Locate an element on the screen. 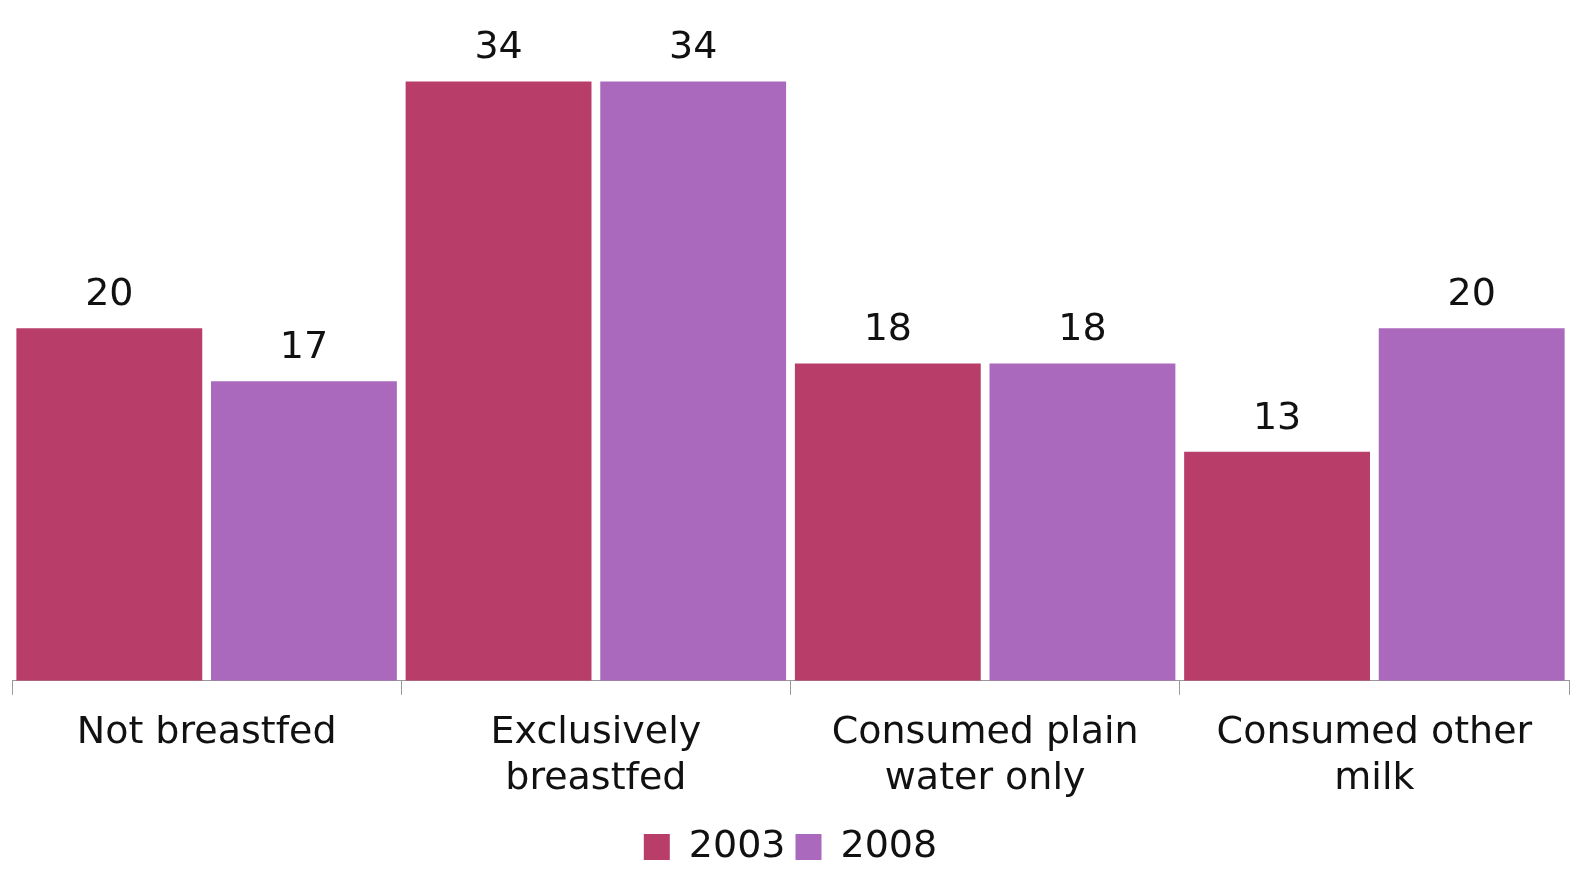  data-label: 13 is located at coordinates (1277, 415).